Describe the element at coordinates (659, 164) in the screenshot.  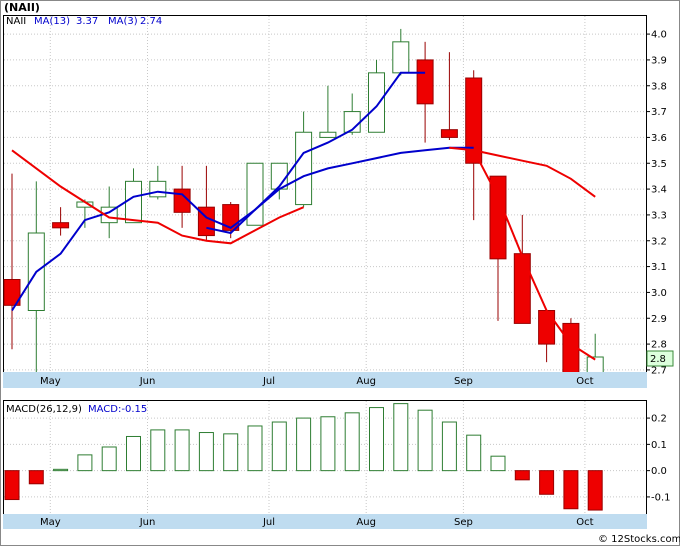
I see `price-tick-label-8: 3.5` at that location.